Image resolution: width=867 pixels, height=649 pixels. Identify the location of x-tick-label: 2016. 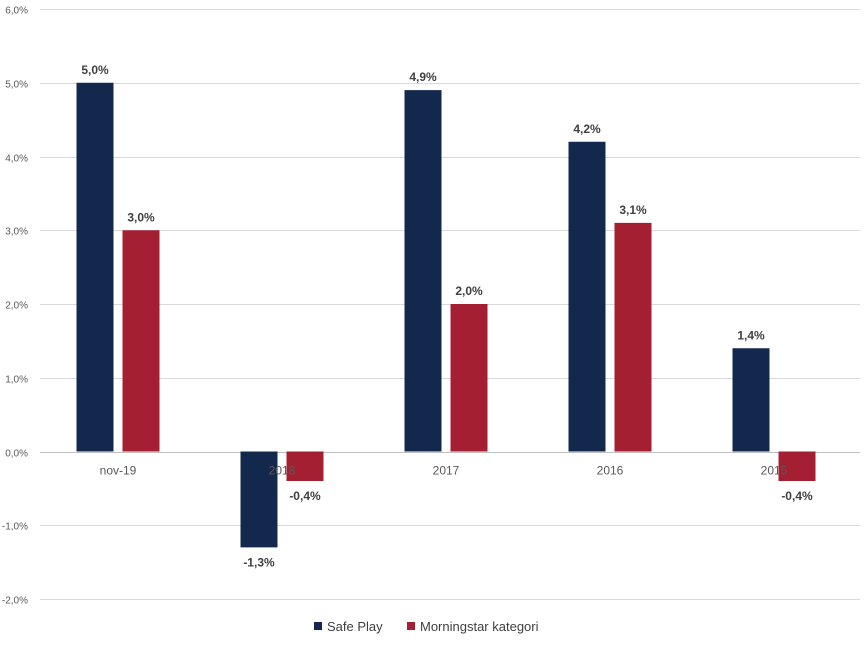
(610, 471).